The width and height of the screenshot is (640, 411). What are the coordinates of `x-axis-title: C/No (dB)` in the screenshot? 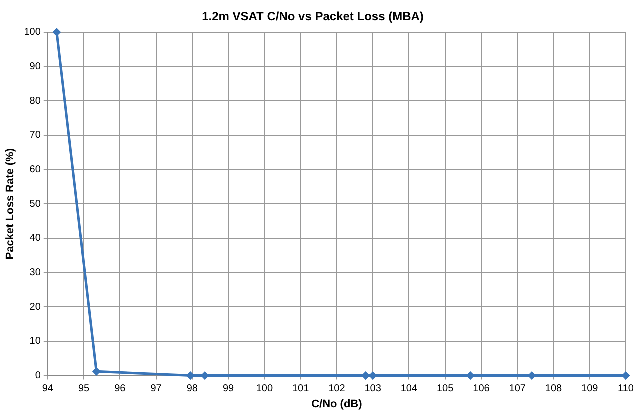 It's located at (337, 404).